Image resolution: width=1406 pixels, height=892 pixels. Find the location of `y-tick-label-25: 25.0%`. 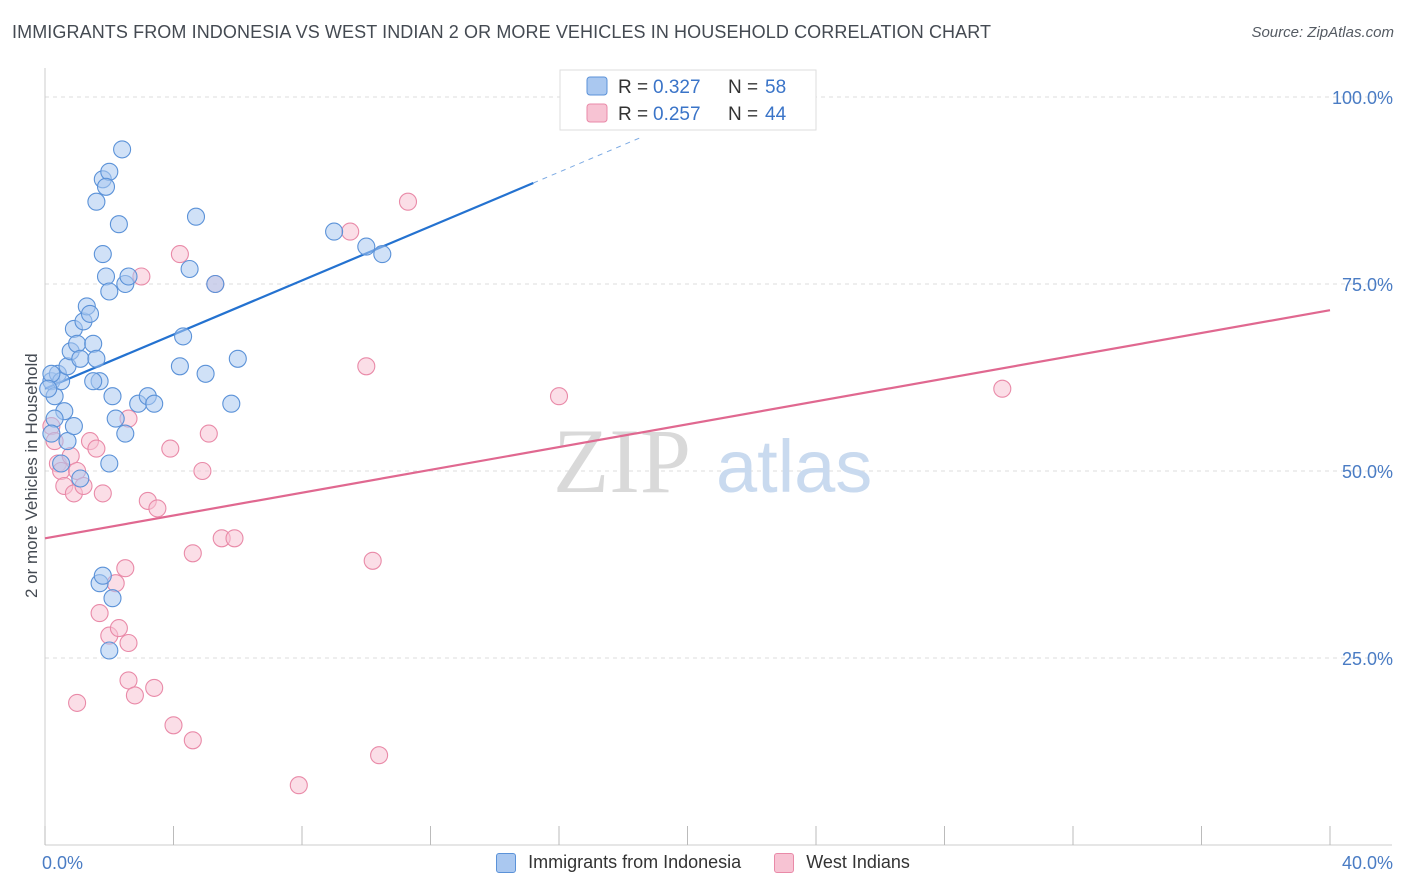

y-tick-label-25: 25.0% is located at coordinates (1367, 659).